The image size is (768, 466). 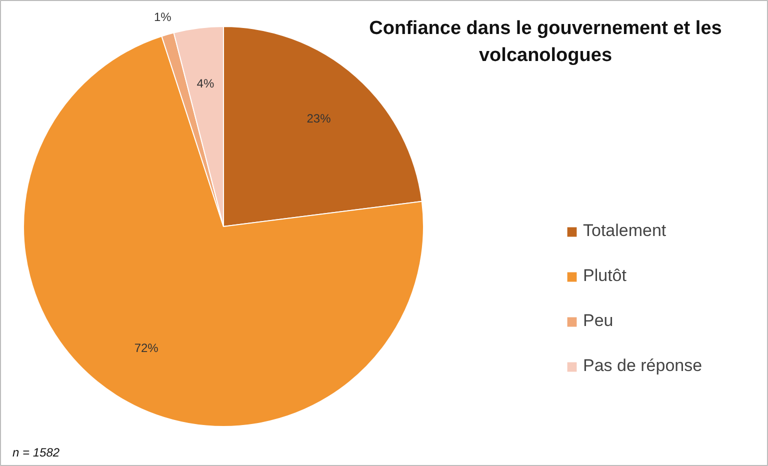 What do you see at coordinates (624, 231) in the screenshot?
I see `legend-label: Totalement` at bounding box center [624, 231].